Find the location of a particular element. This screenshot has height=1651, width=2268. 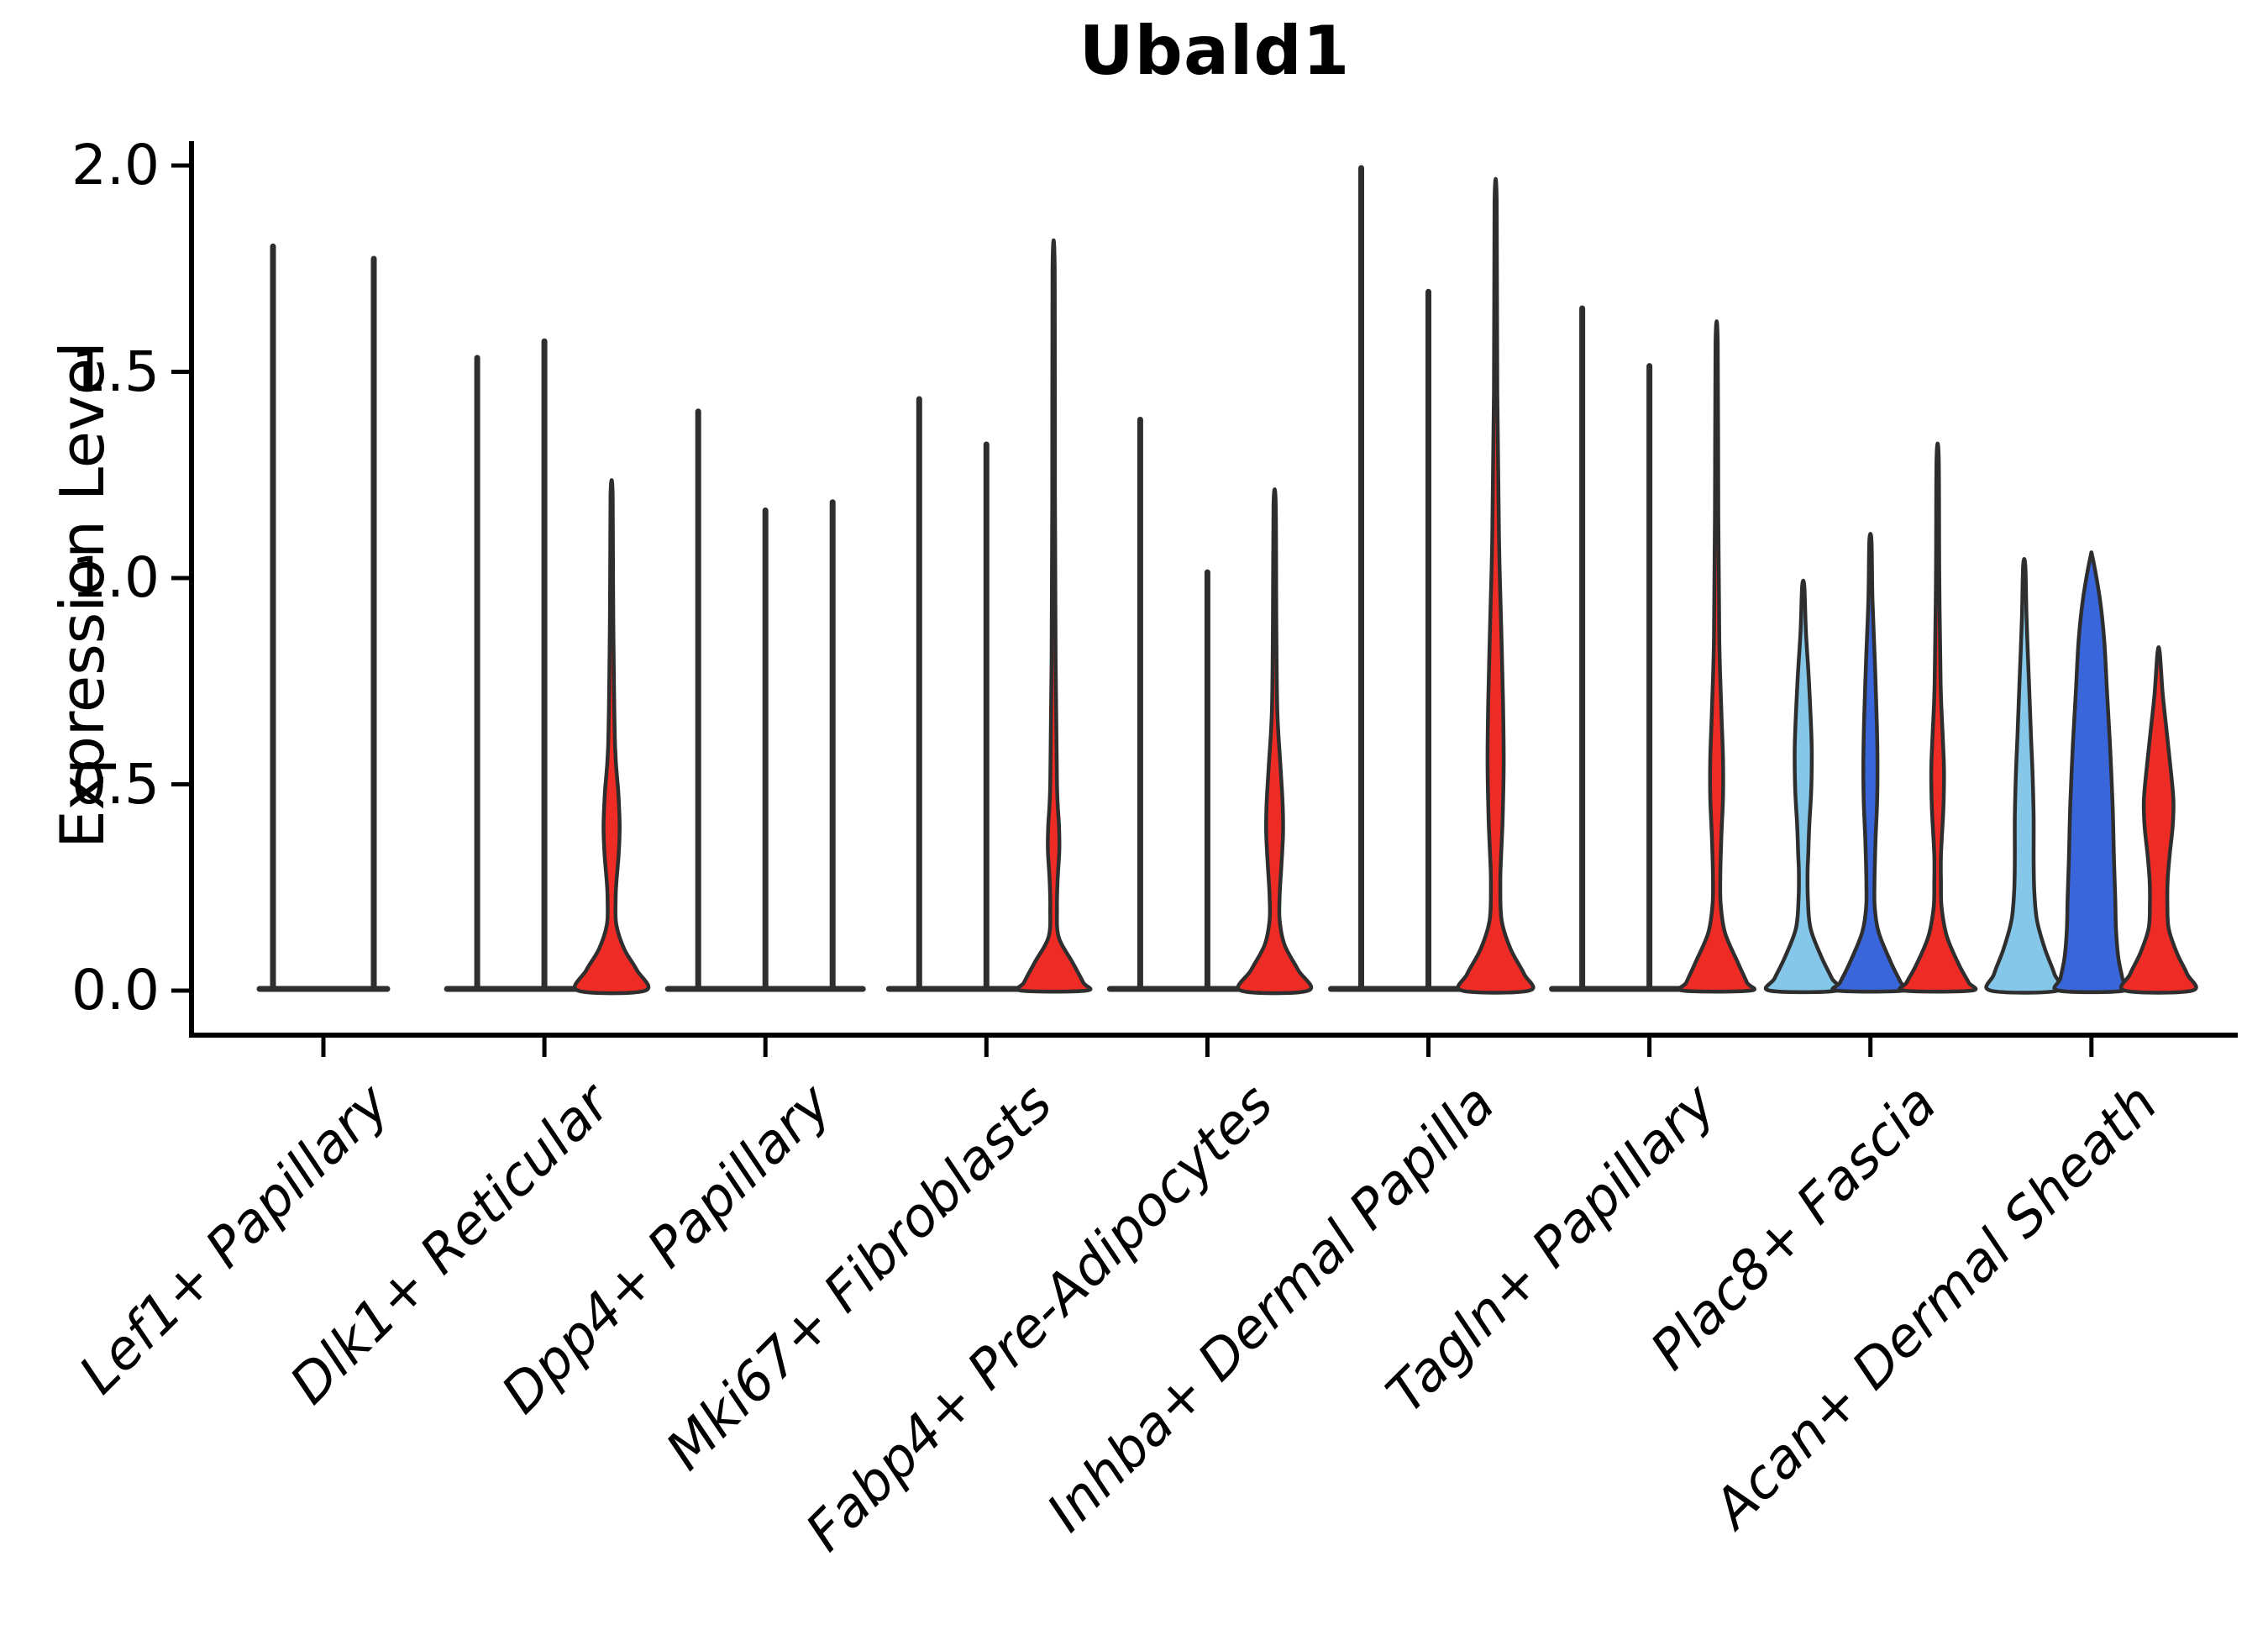

y-tick-label: 0.0 is located at coordinates (115, 990).